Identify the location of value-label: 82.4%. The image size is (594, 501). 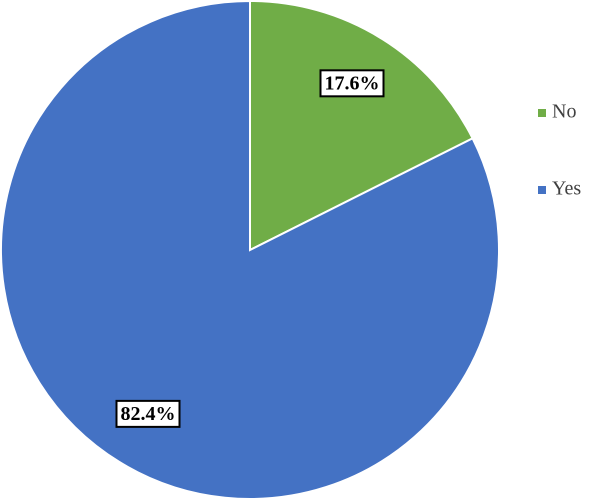
(148, 414).